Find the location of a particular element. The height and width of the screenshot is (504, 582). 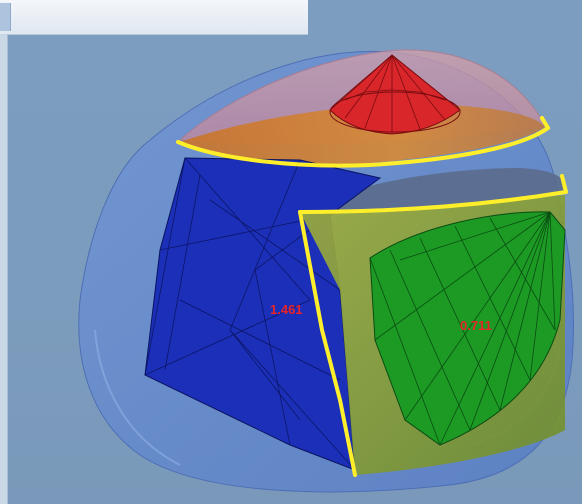

red-brilliant-stone is located at coordinates (395, 94).